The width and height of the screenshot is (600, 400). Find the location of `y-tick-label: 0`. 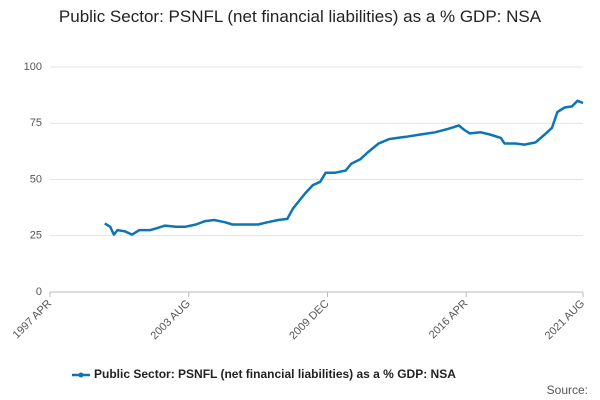

y-tick-label: 0 is located at coordinates (39, 292).